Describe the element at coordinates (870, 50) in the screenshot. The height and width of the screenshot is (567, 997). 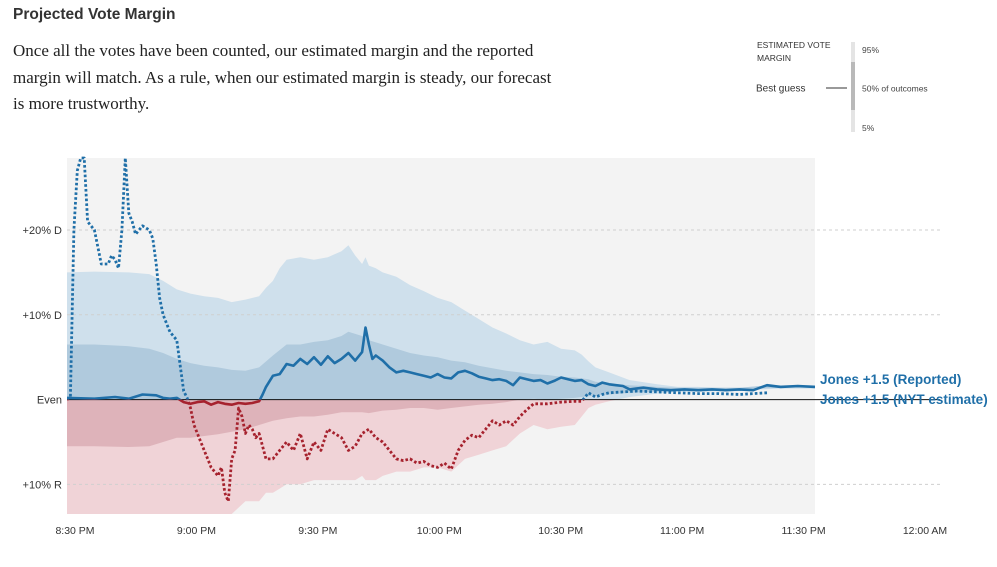
I see `legend-p95: 95%` at that location.